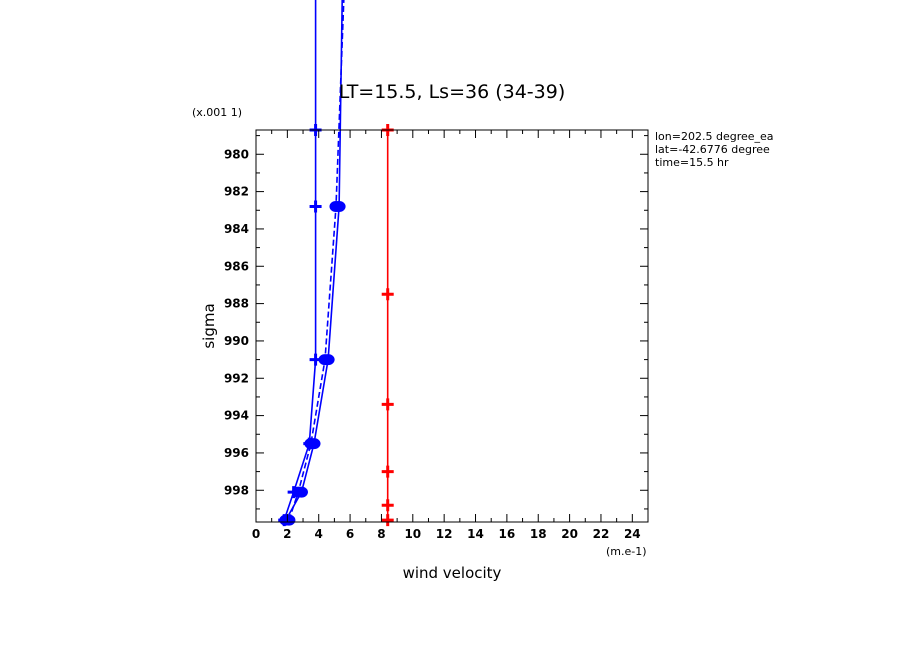  I want to click on x-tick-label: 20, so click(569, 534).